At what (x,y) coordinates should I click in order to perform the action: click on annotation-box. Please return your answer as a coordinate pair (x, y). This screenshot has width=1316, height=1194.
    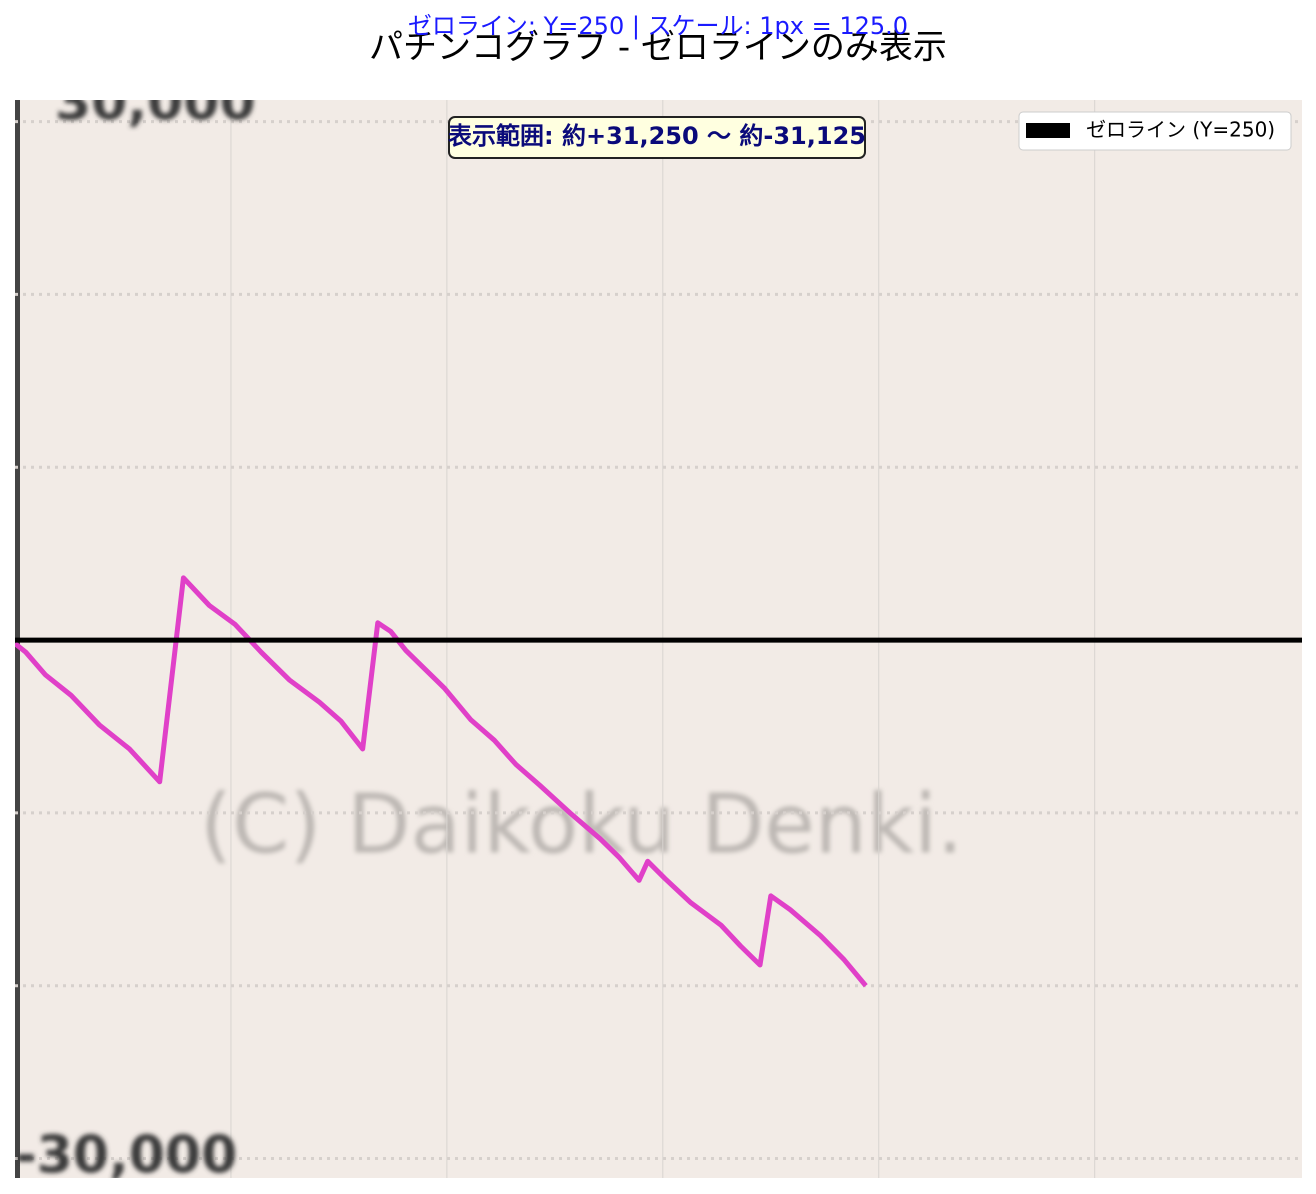
    Looking at the image, I should click on (657, 137).